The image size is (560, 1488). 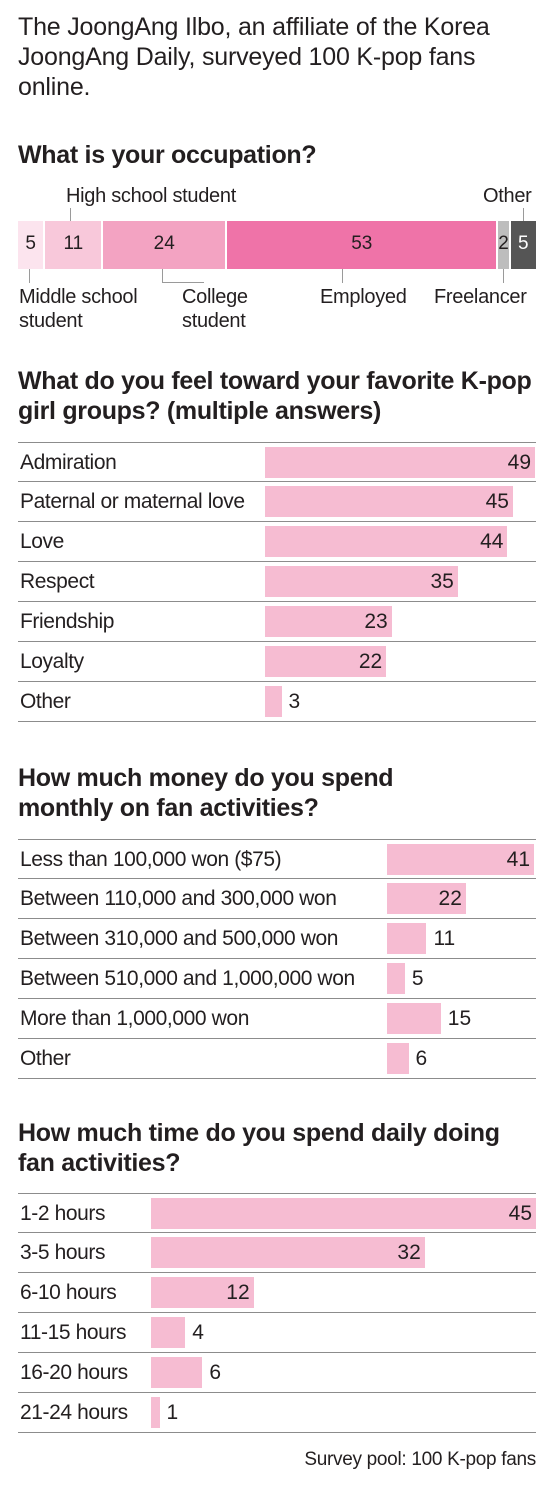 I want to click on row-label: 11-15 hours, so click(x=73, y=1332).